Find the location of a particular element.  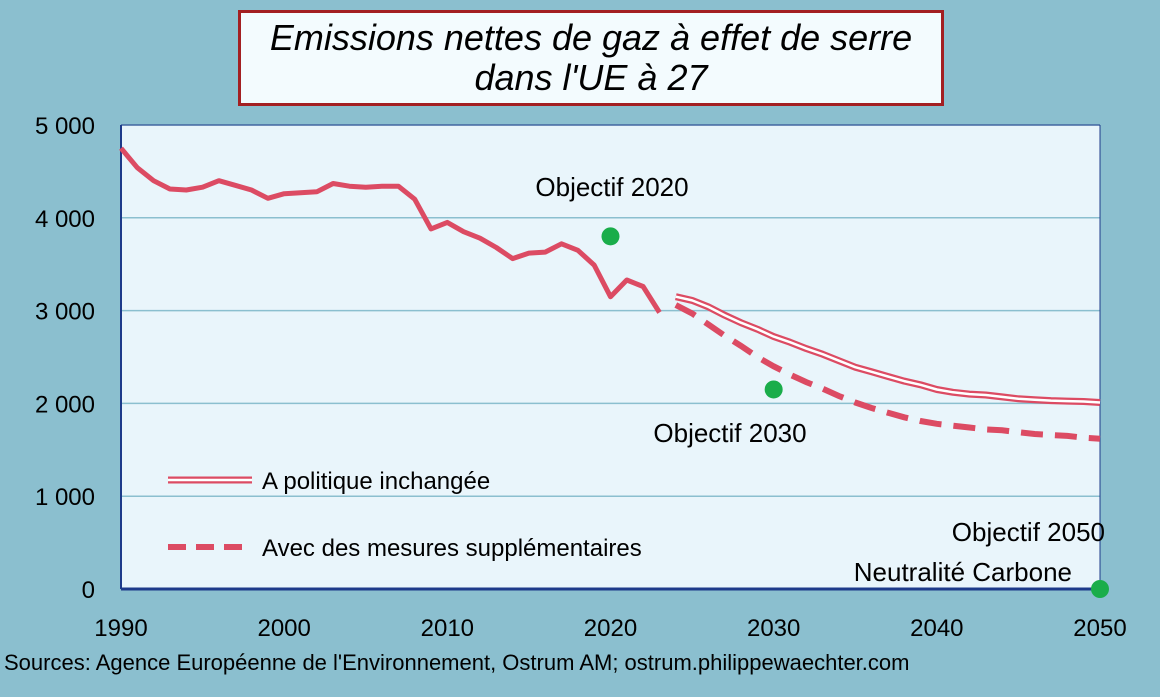

y-tick-label: 2 000 is located at coordinates (65, 404).